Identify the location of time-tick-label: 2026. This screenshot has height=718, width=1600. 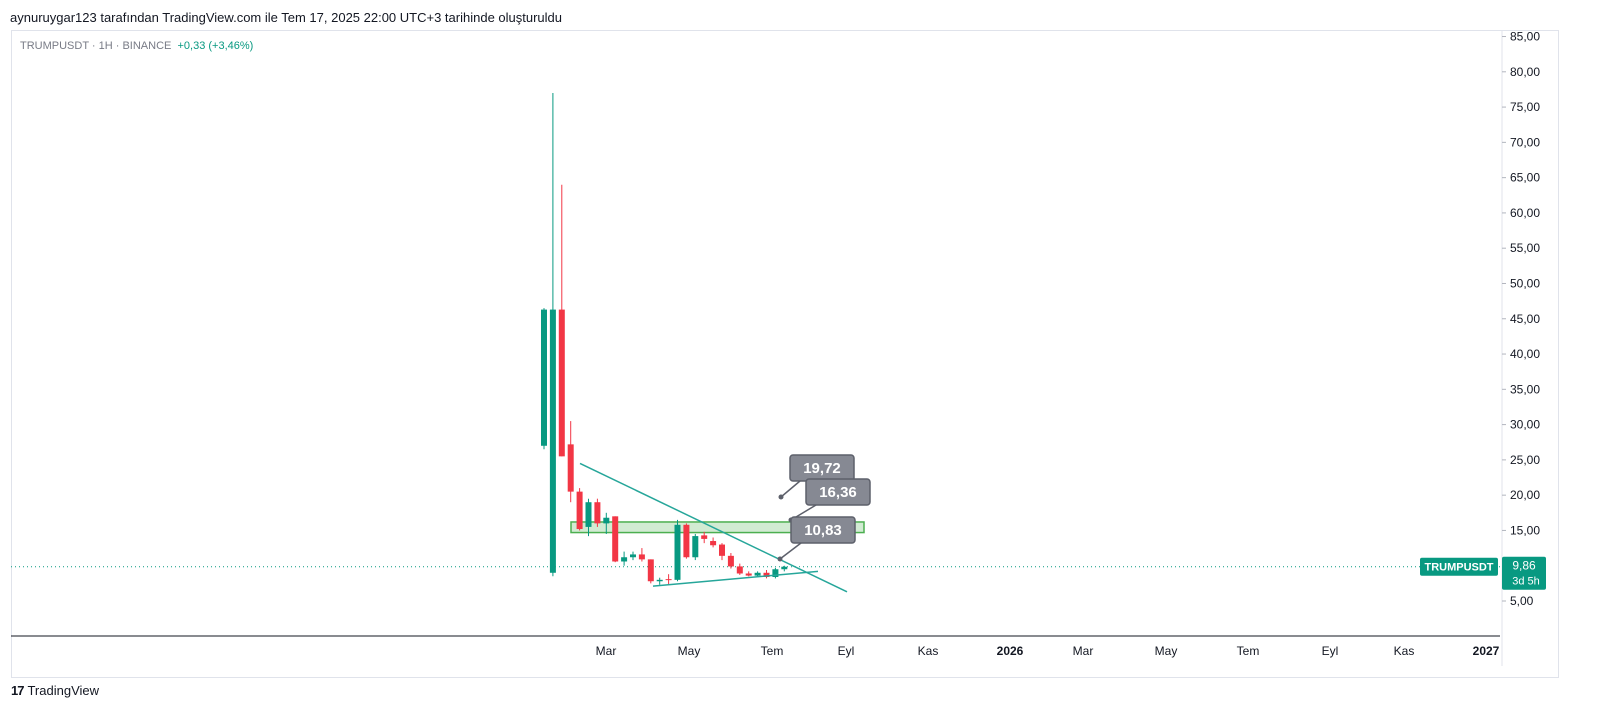
(1010, 651).